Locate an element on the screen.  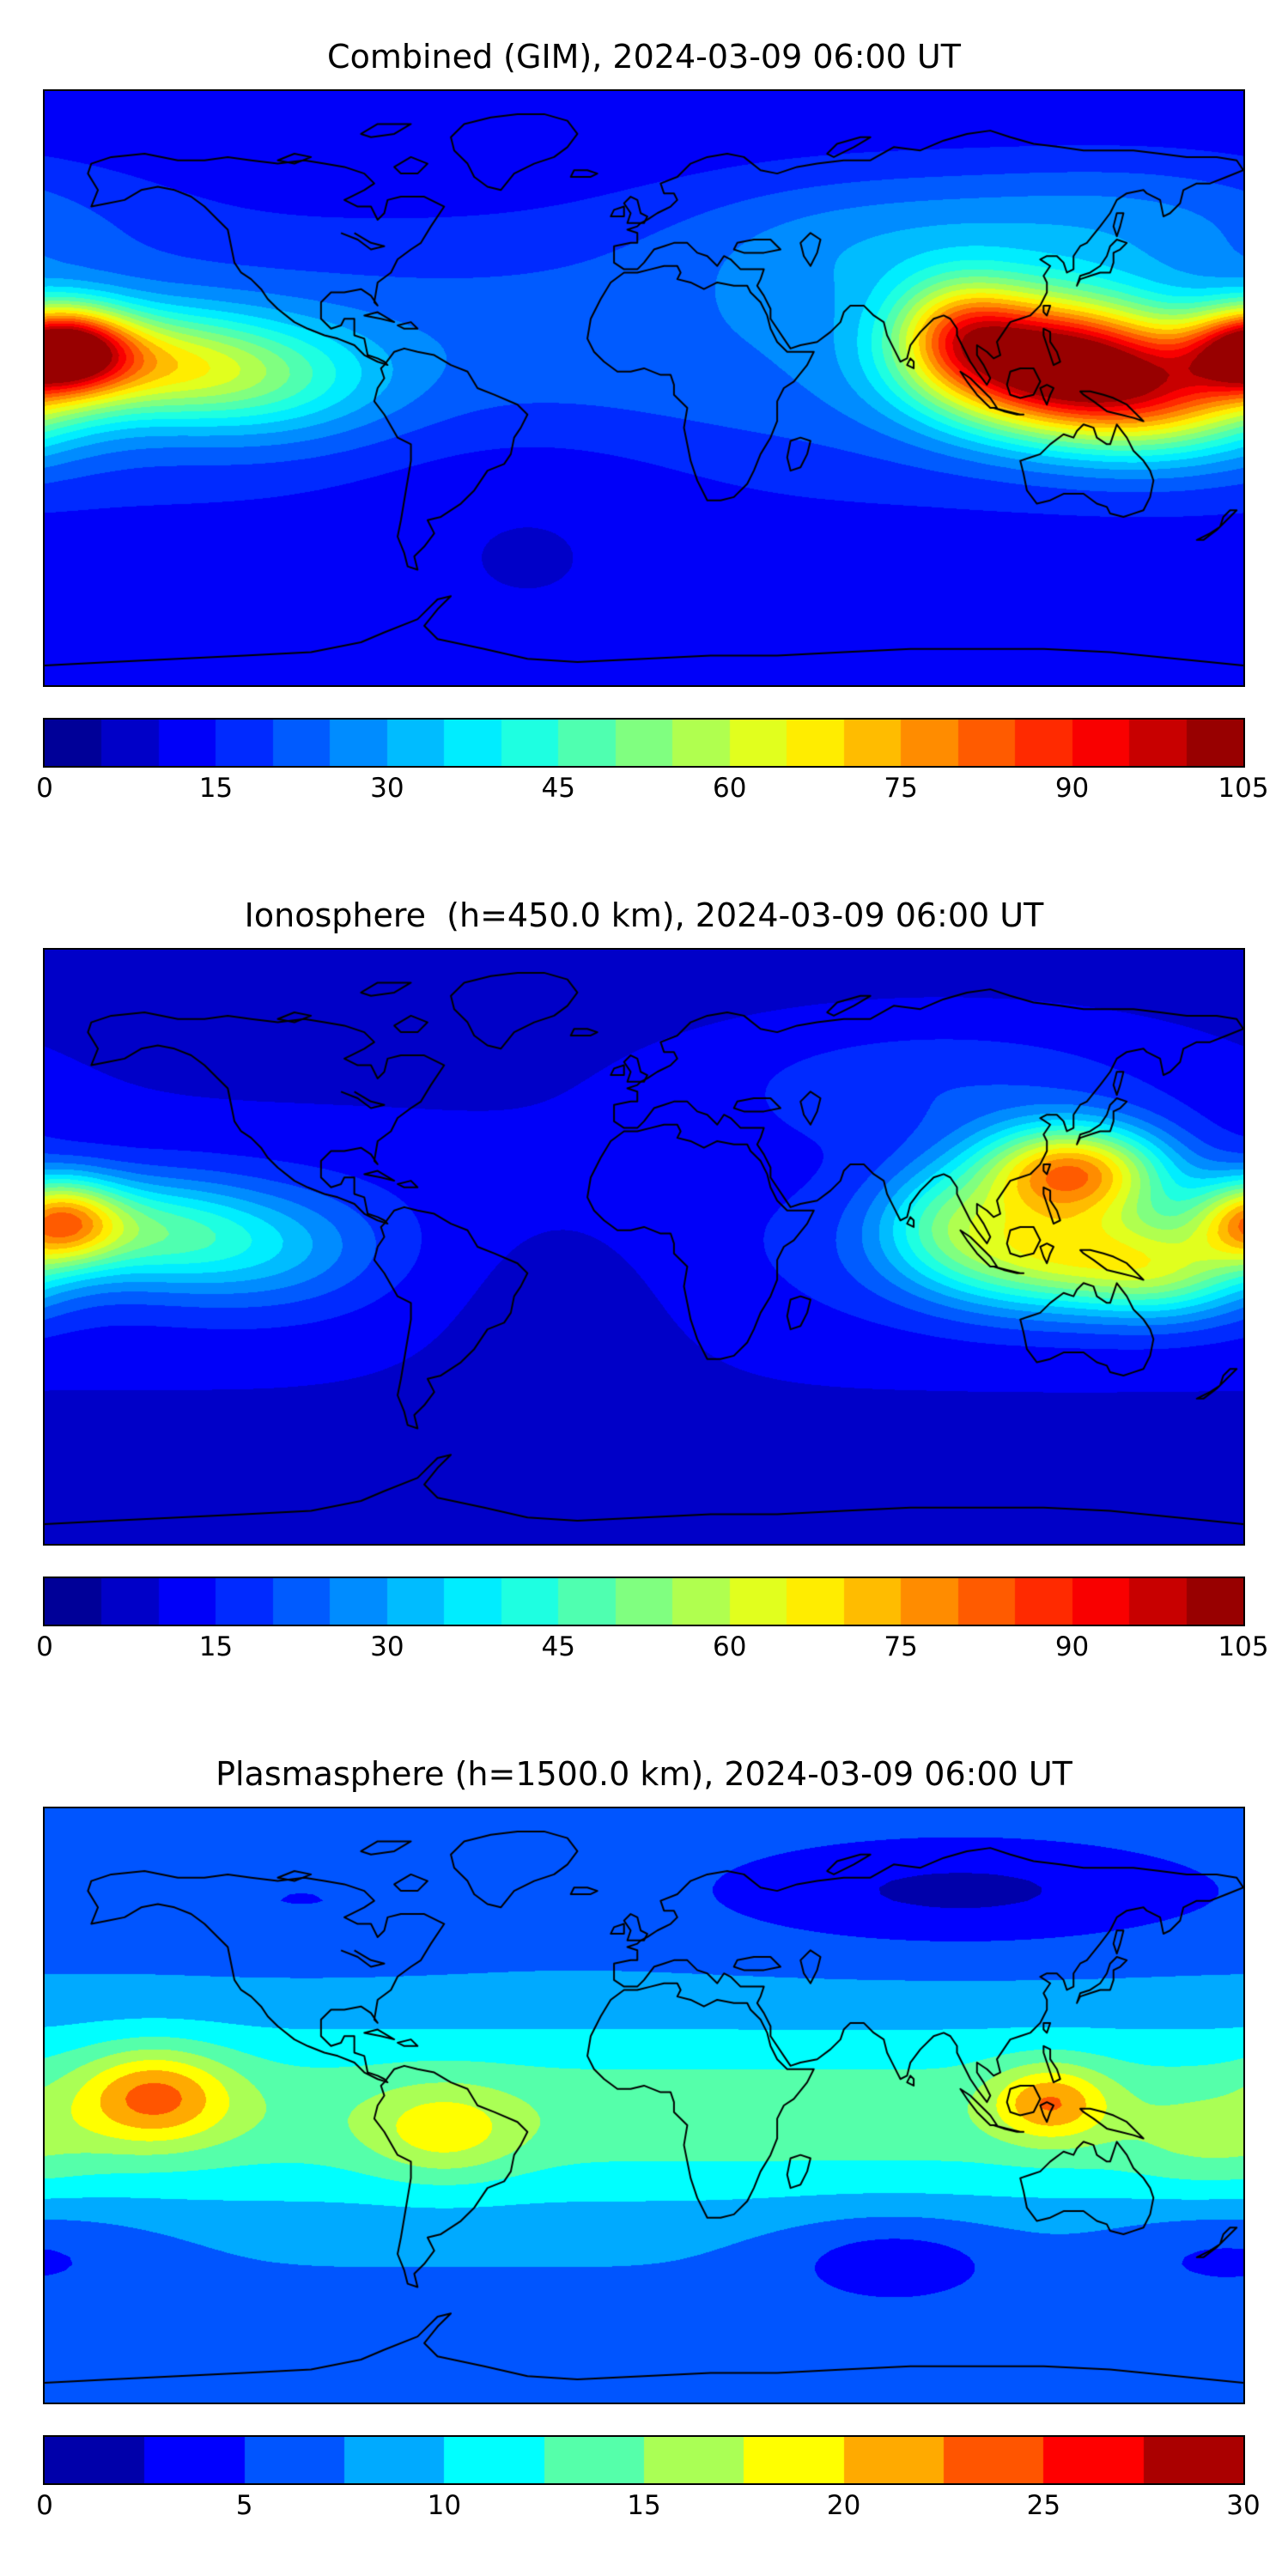
tick-row-3: 0 5 10 15 20 25 30 is located at coordinates (649, 2509).